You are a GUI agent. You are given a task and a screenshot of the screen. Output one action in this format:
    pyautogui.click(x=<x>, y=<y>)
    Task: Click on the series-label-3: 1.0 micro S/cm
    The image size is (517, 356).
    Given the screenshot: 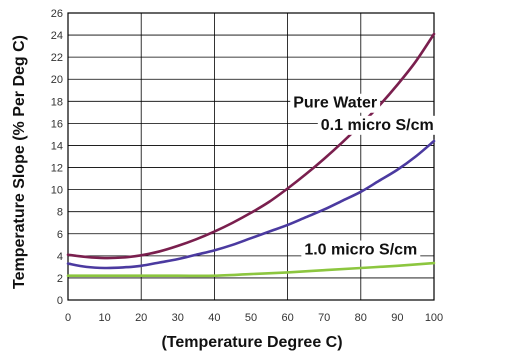 What is the action you would take?
    pyautogui.click(x=361, y=250)
    